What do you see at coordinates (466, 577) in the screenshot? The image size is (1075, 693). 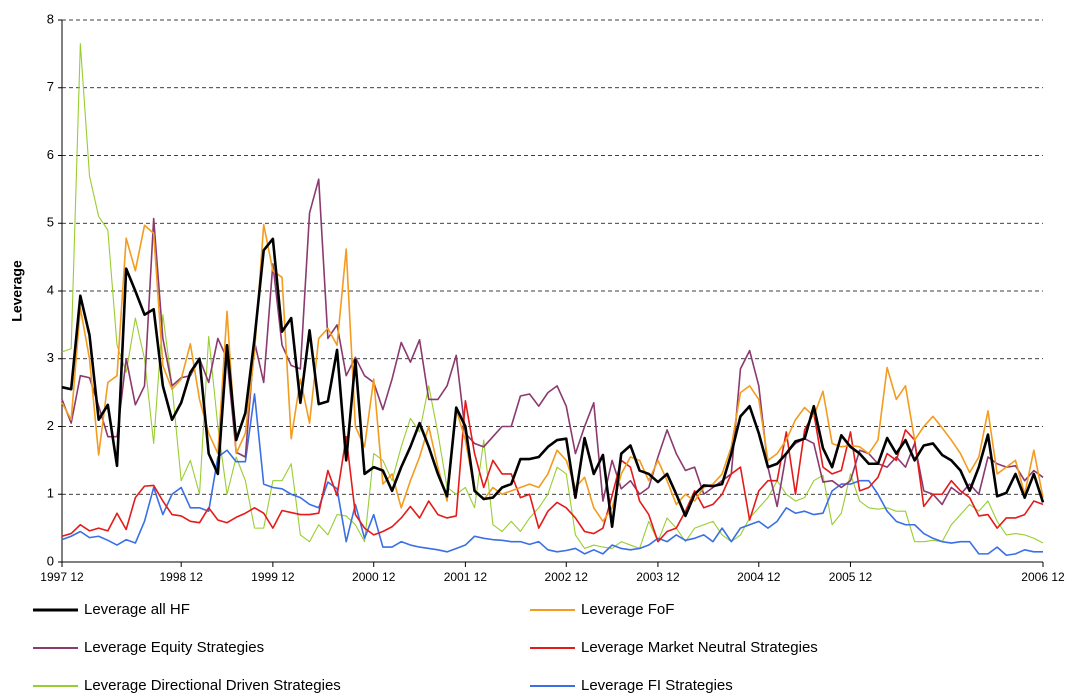 I see `x-tick-label: 2001 12` at bounding box center [466, 577].